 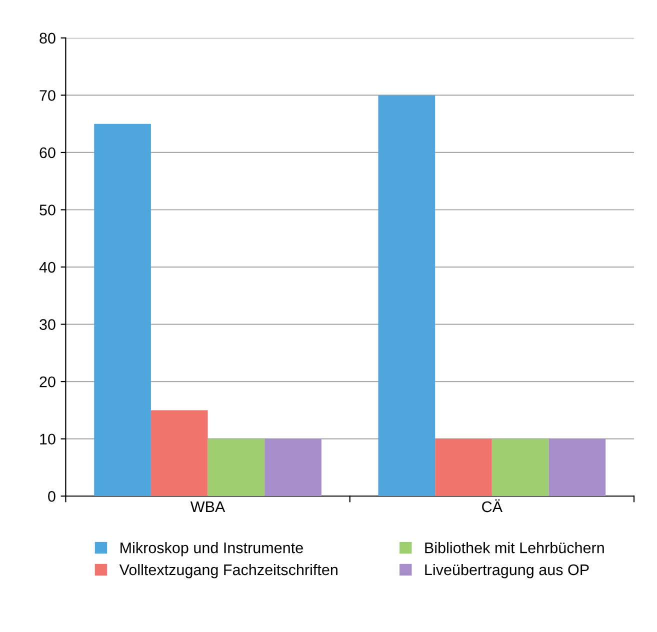 I want to click on legend-label: Liveübertragung aus OP, so click(x=507, y=571).